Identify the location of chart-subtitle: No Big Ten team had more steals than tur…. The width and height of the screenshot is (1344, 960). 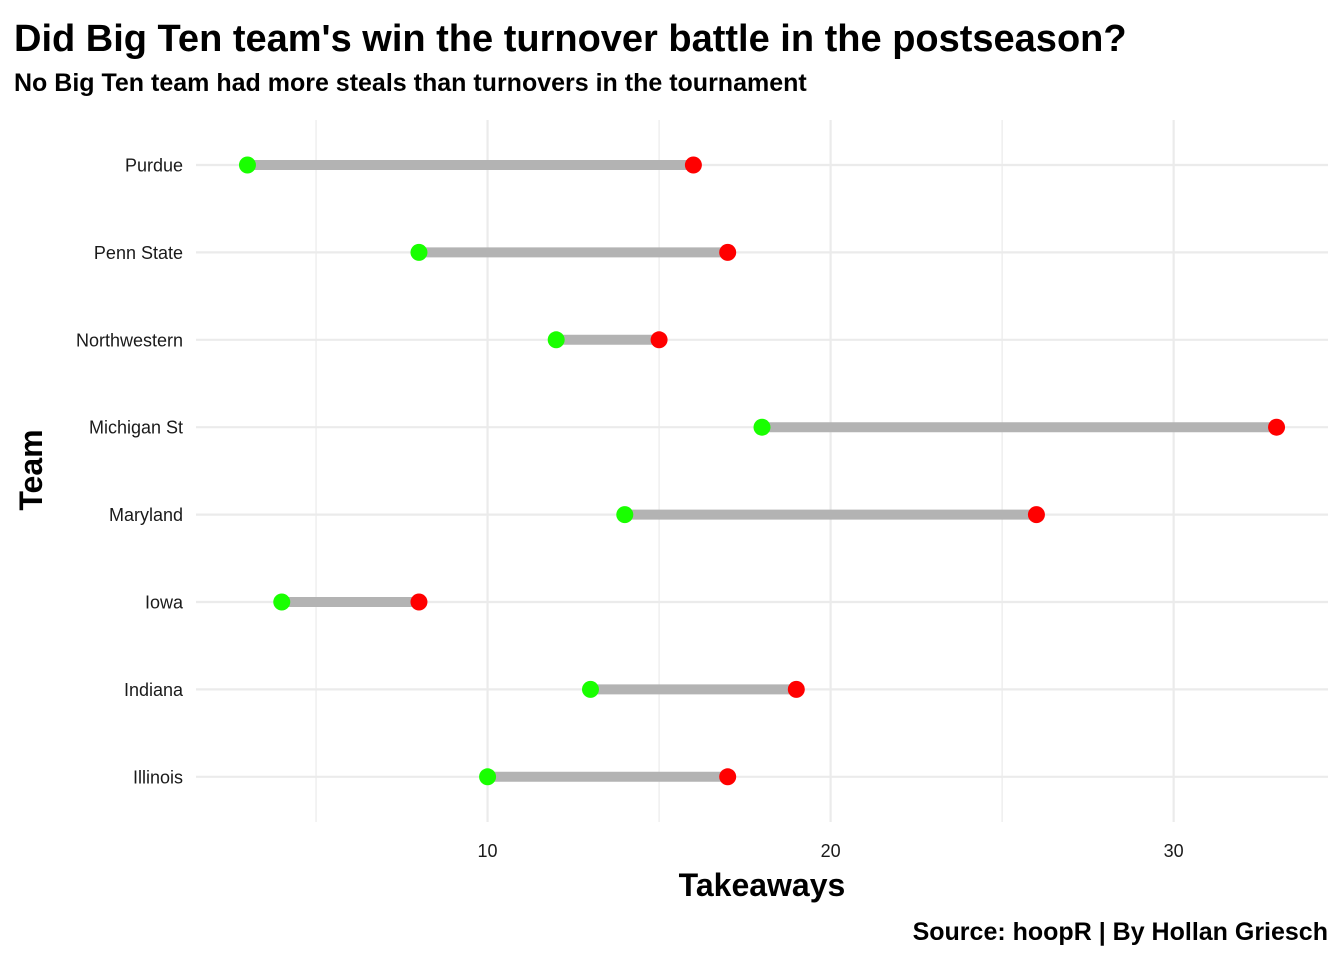
(410, 83).